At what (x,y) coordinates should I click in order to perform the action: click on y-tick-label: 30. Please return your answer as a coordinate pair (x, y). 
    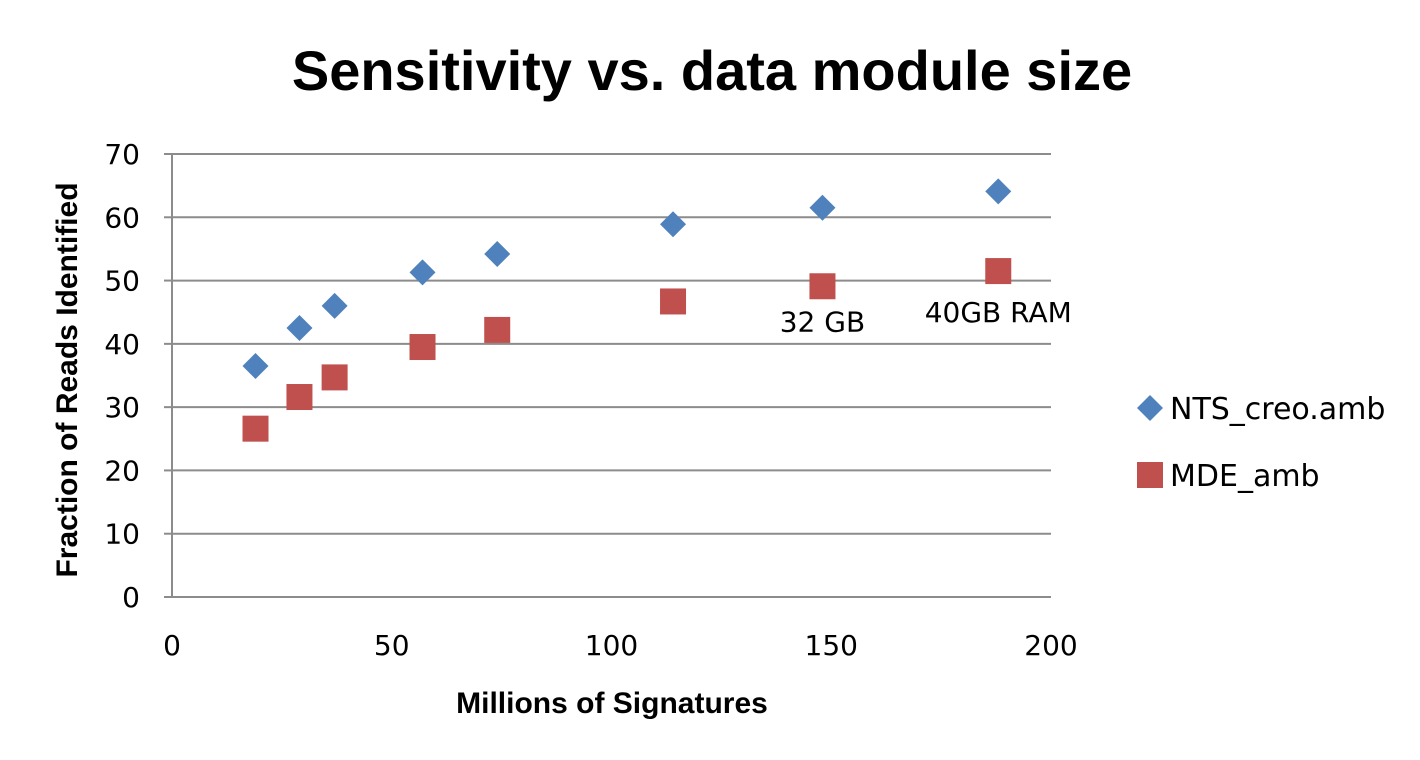
    Looking at the image, I should click on (122, 407).